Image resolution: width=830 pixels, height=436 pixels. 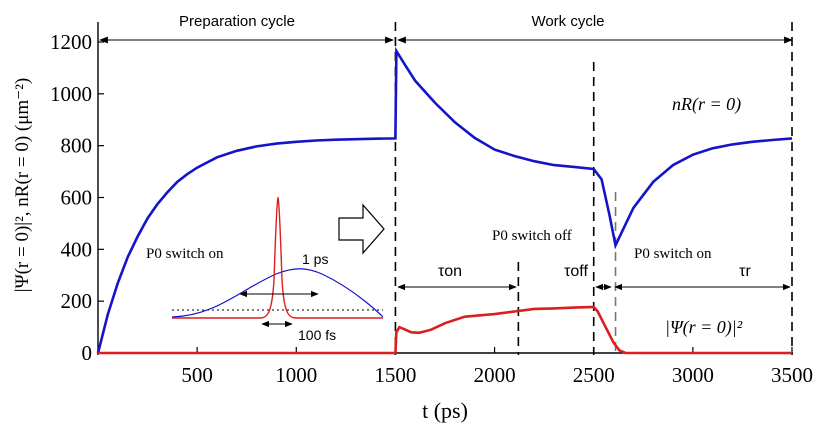 What do you see at coordinates (495, 375) in the screenshot?
I see `x-tick-label: 2000` at bounding box center [495, 375].